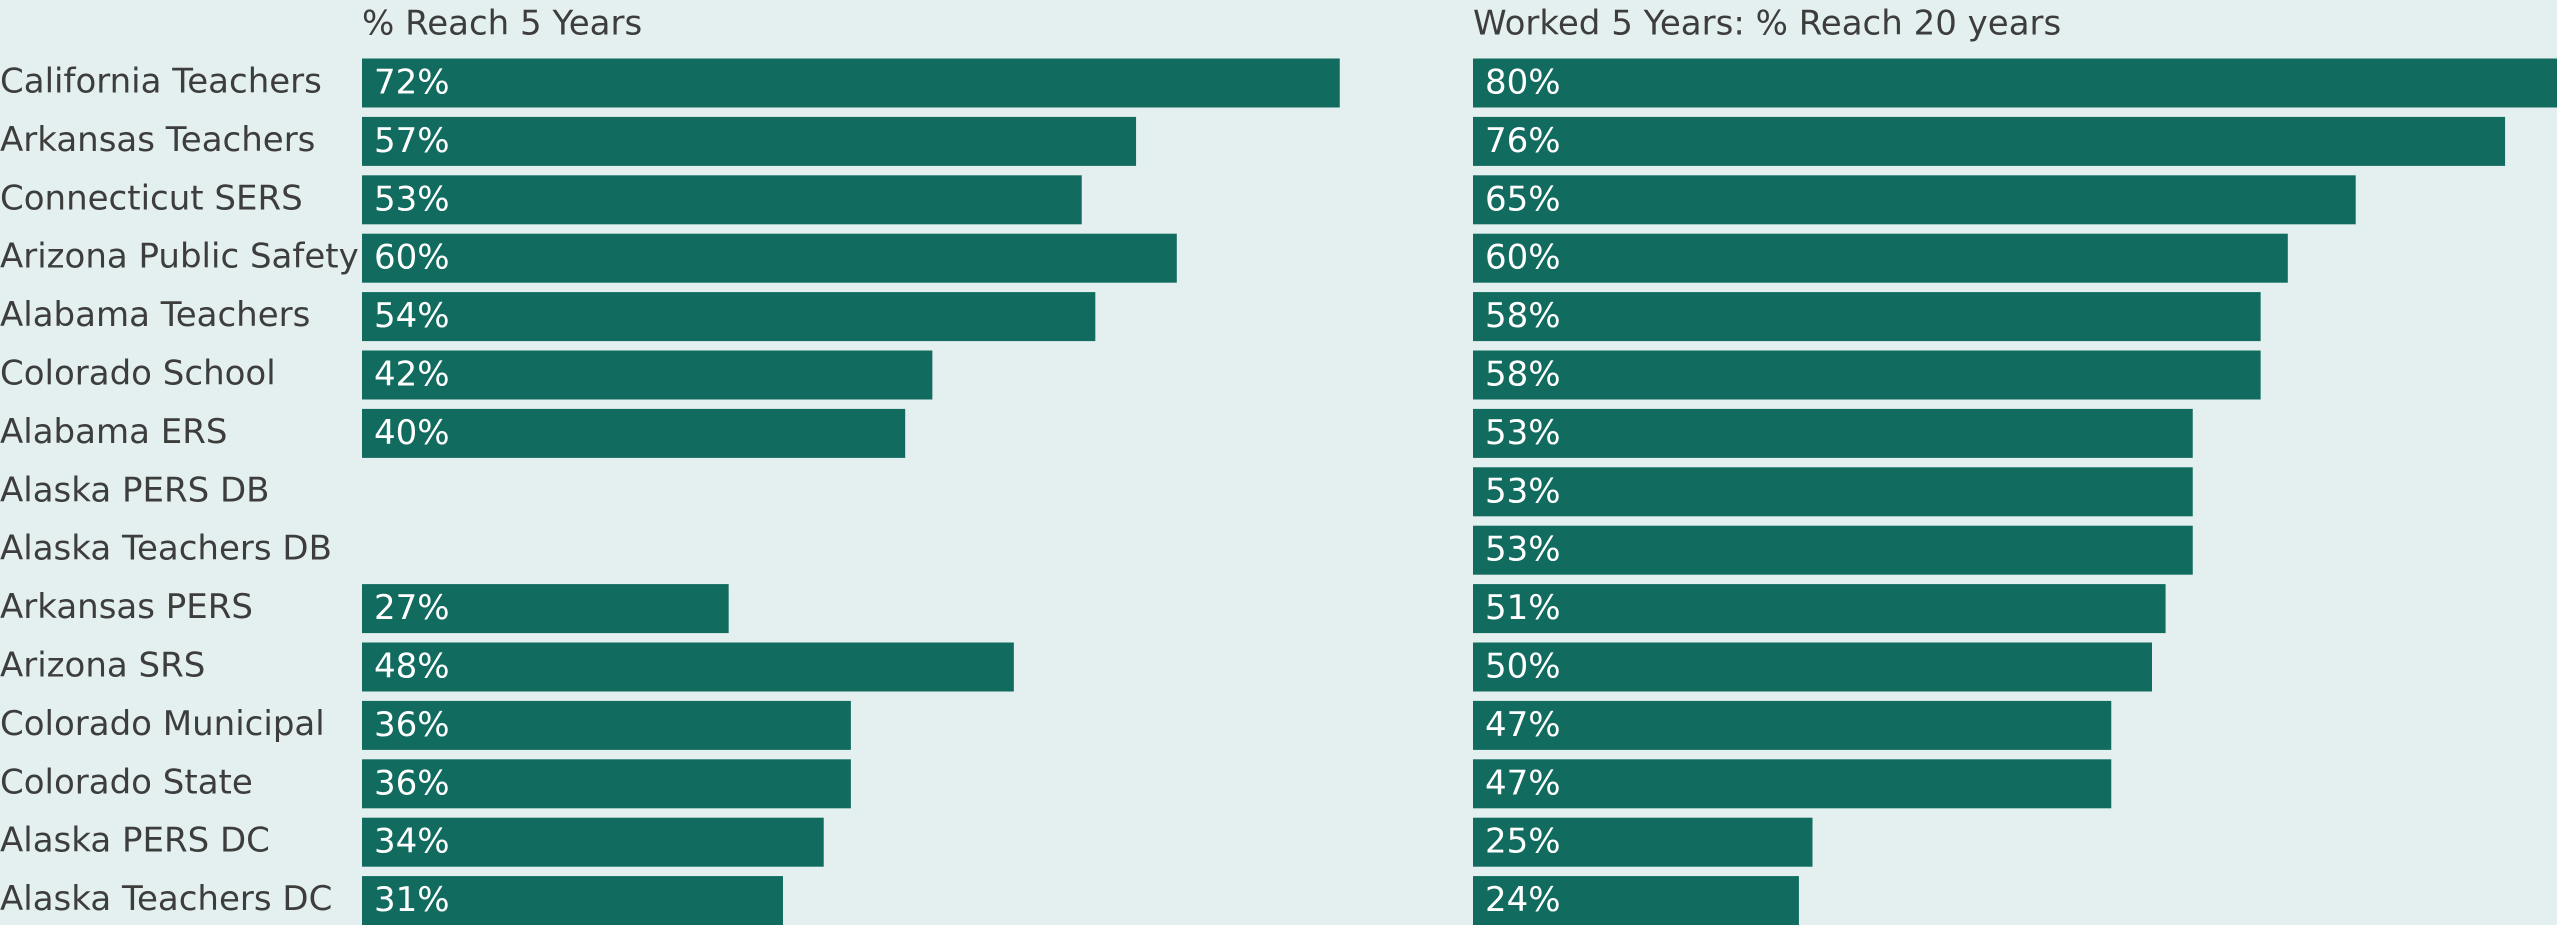 The height and width of the screenshot is (925, 2557). Describe the element at coordinates (412, 608) in the screenshot. I see `value-label: 27%` at that location.